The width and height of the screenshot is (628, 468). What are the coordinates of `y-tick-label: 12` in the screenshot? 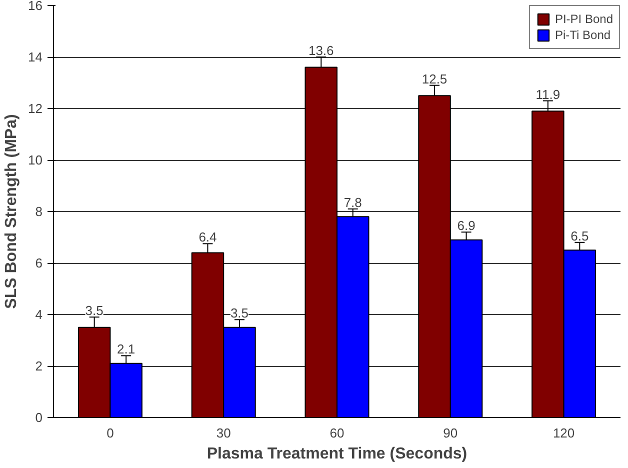 It's located at (35, 108).